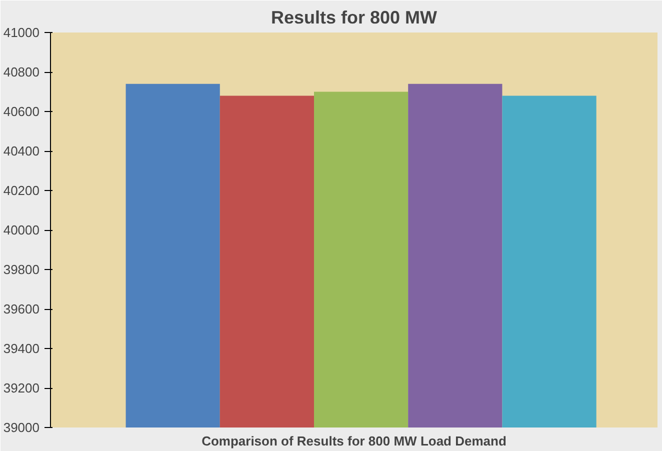 The image size is (662, 451). I want to click on y-tick-label: 40200, so click(21, 190).